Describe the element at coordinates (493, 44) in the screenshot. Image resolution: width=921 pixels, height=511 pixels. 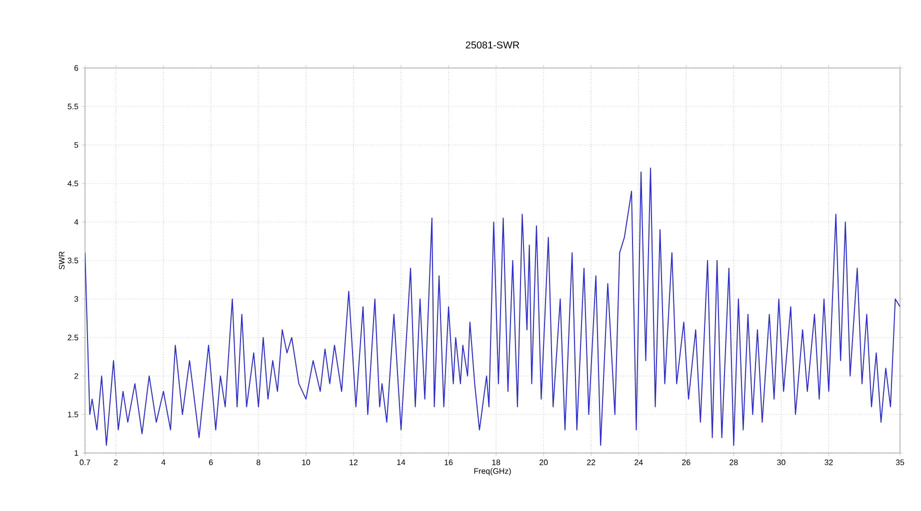
I see `chart-title: 25081-SWR` at that location.